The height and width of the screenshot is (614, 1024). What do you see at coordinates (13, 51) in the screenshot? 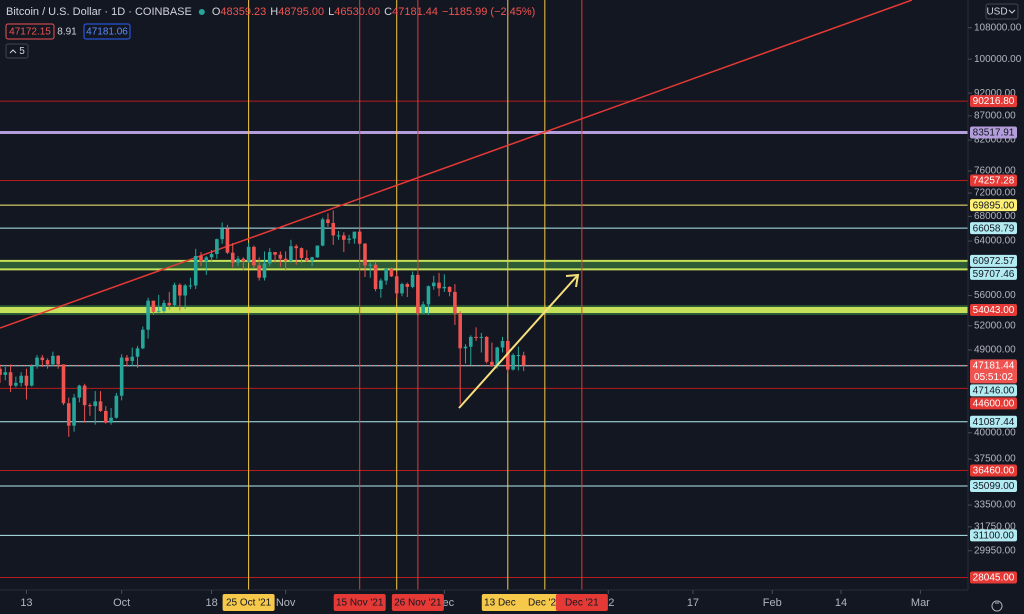
I see `interval-chevron` at bounding box center [13, 51].